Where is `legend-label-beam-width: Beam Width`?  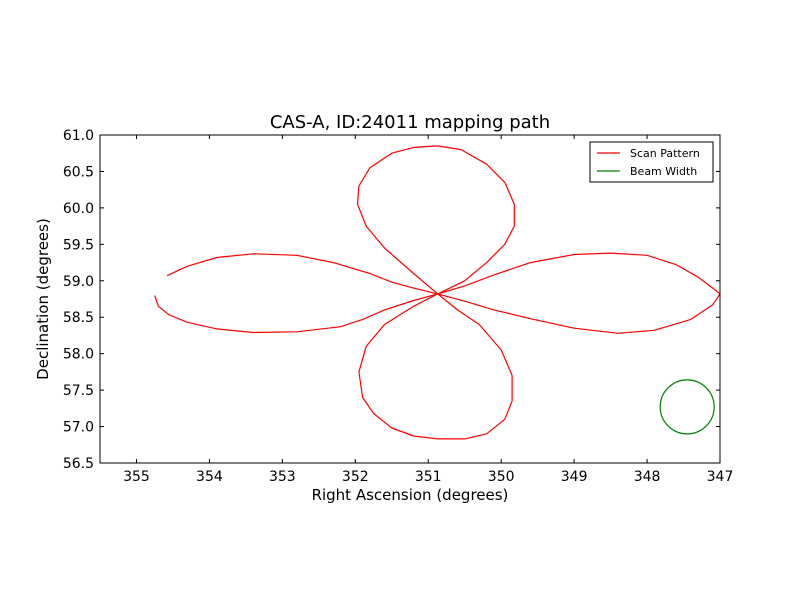
legend-label-beam-width: Beam Width is located at coordinates (663, 171).